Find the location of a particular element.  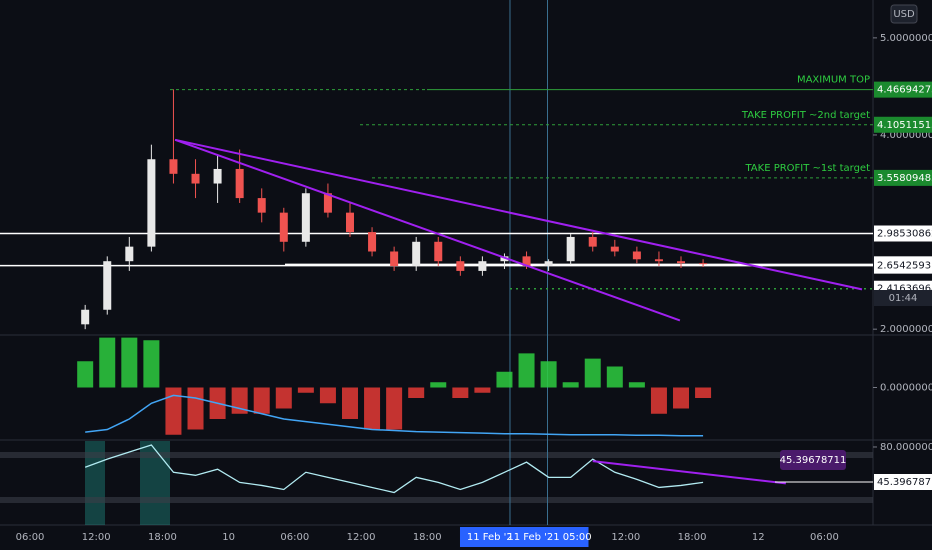

rsi-callout: 45.39678711 is located at coordinates (813, 460).